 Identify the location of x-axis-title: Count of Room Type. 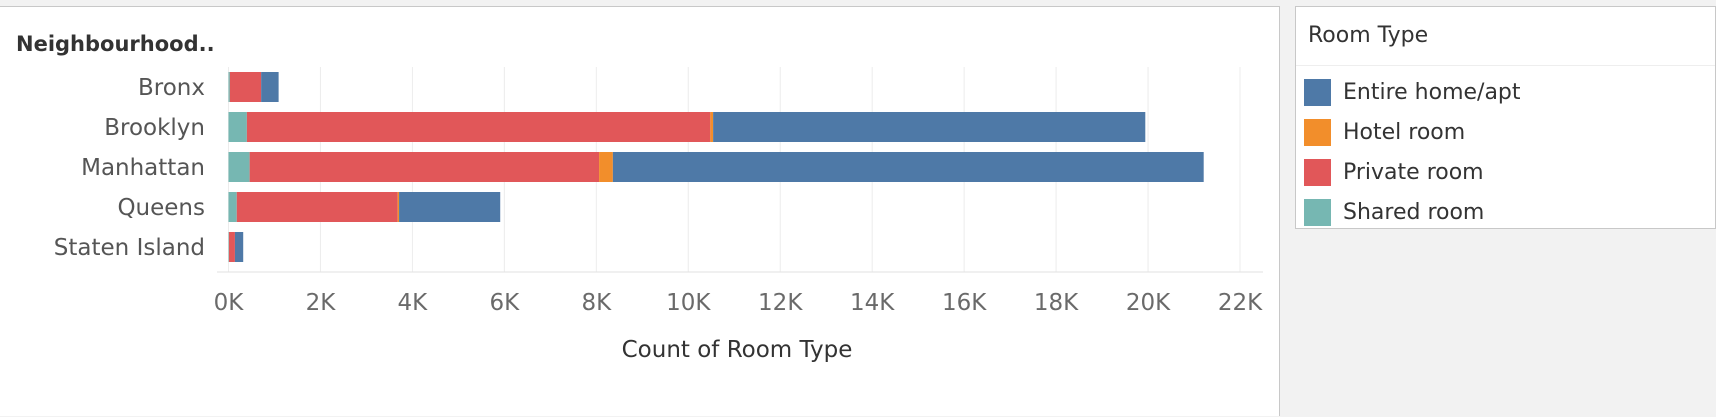
(737, 350).